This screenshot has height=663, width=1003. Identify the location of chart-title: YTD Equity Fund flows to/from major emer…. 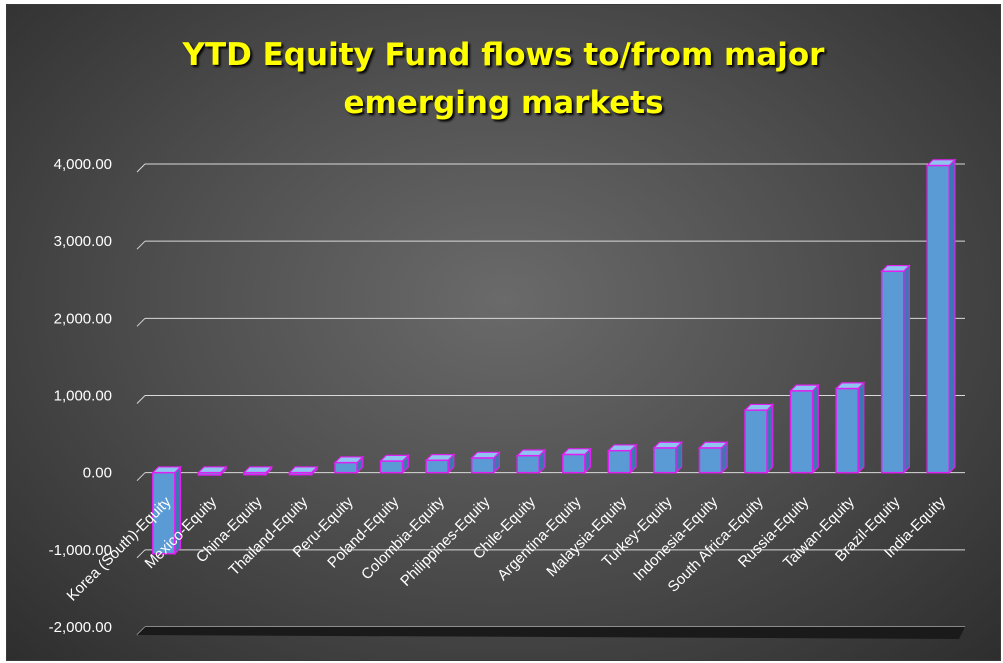
(503, 79).